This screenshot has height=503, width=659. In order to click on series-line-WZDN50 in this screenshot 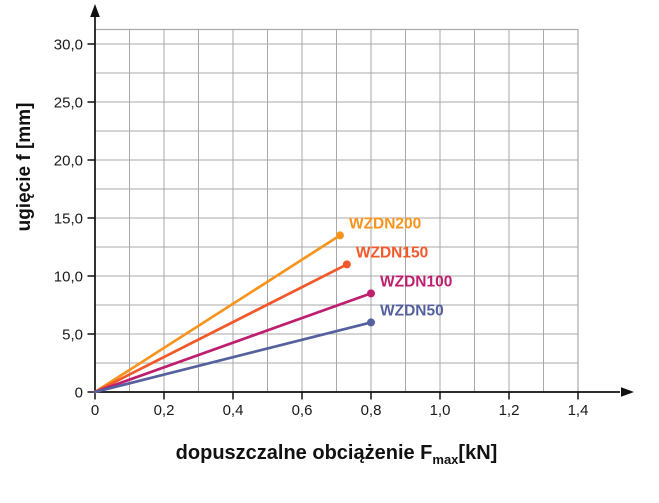, I will do `click(233, 357)`.